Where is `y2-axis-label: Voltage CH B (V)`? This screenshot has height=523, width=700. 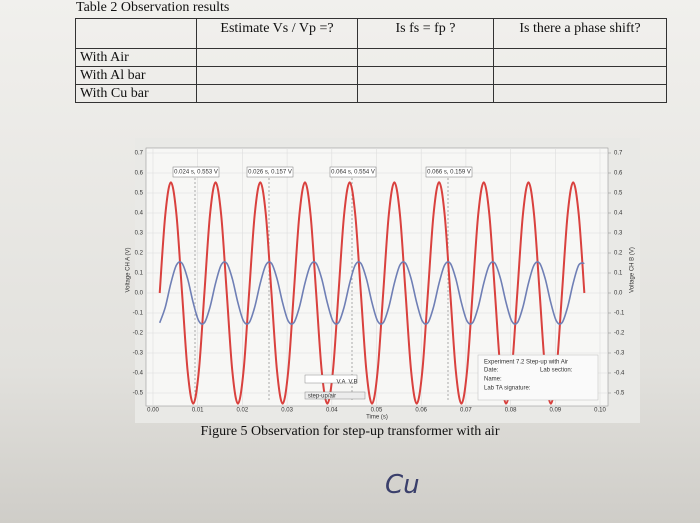 y2-axis-label: Voltage CH B (V) is located at coordinates (633, 270).